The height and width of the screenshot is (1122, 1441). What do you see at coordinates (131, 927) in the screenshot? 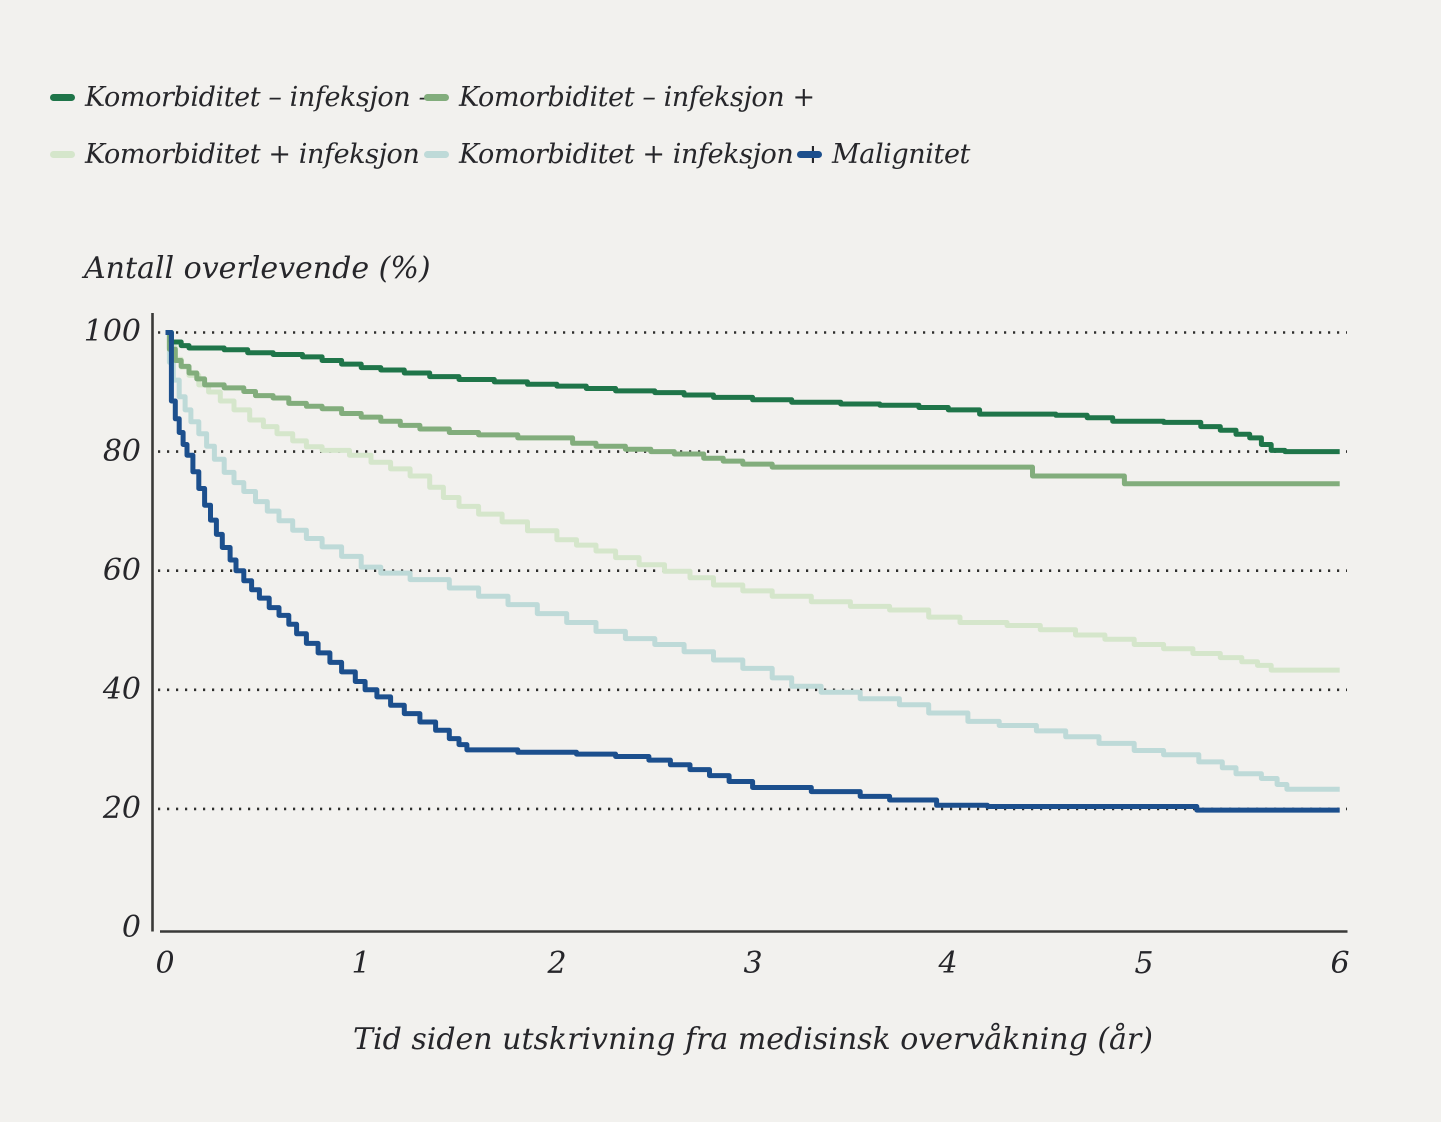
I see `y-tick-label-0: 0` at bounding box center [131, 927].